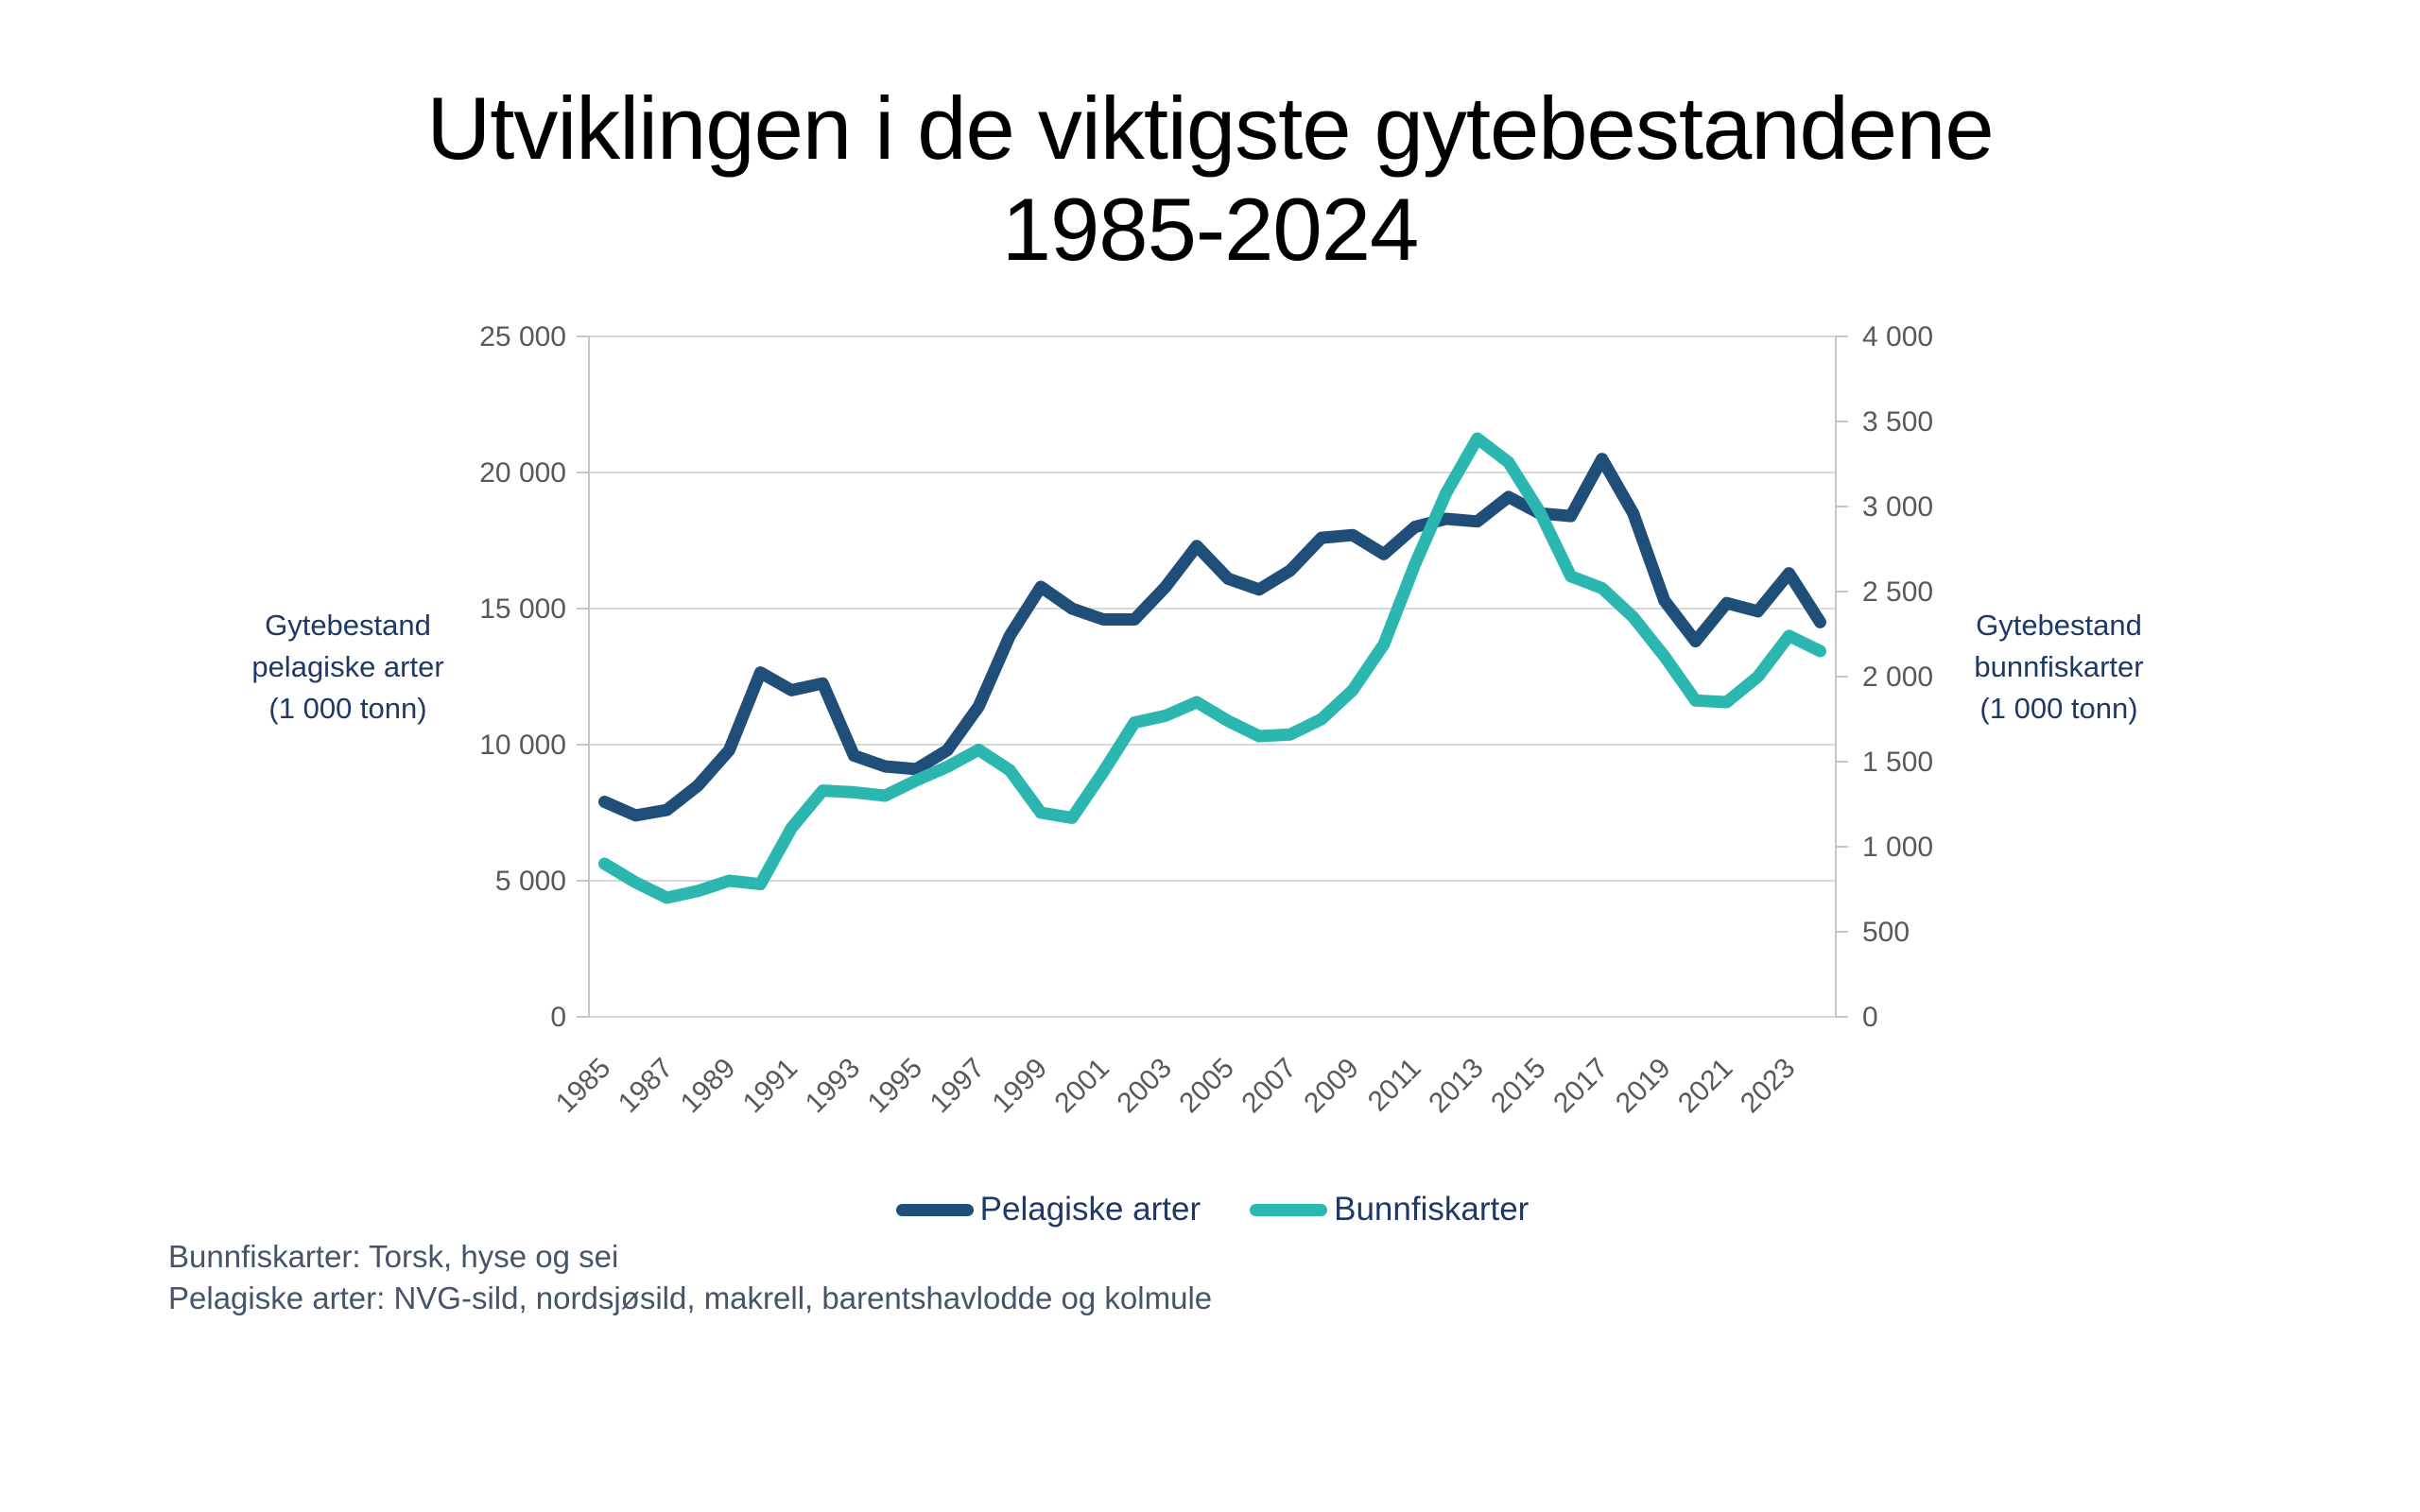  Describe the element at coordinates (1897, 336) in the screenshot. I see `y-right-tick-label: 4 000` at that location.